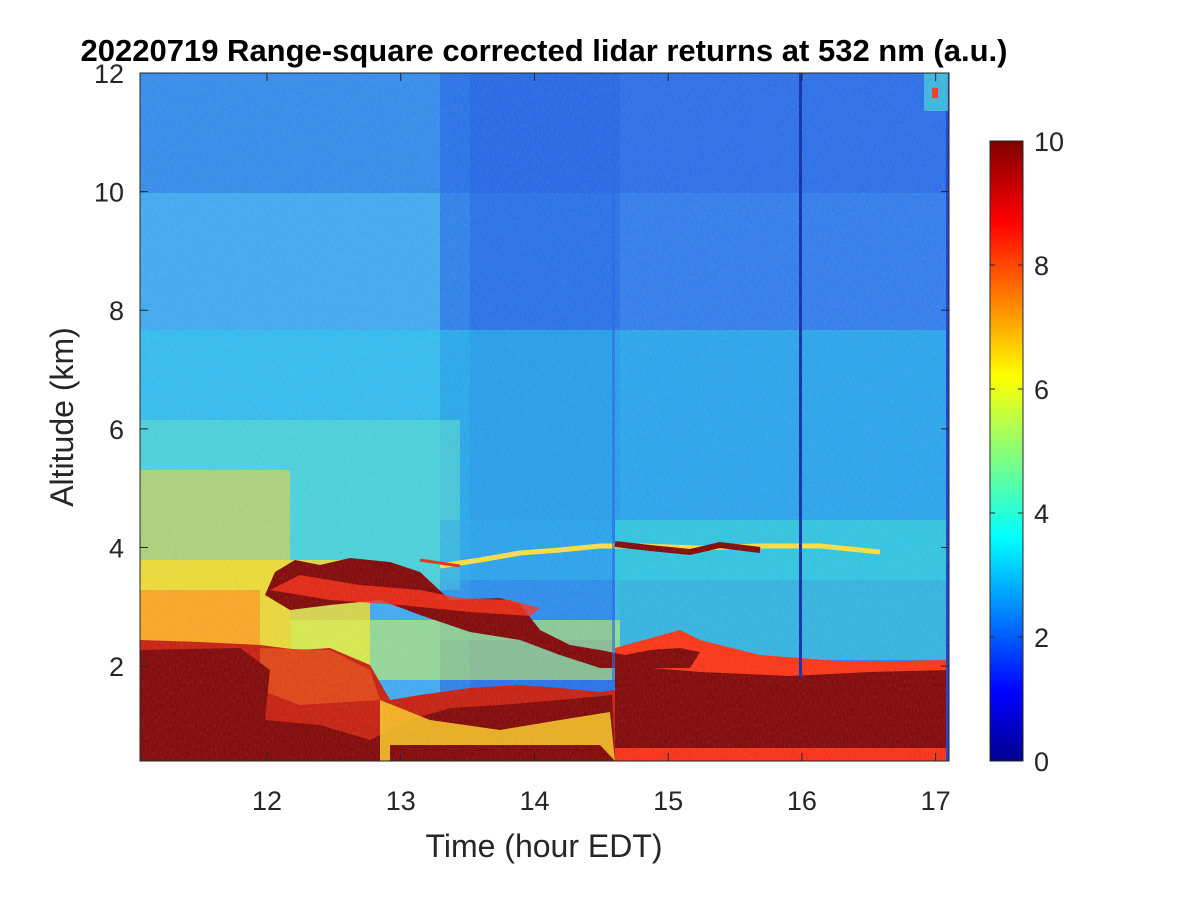  What do you see at coordinates (543, 846) in the screenshot?
I see `x-axis-label: Time (hour EDT)` at bounding box center [543, 846].